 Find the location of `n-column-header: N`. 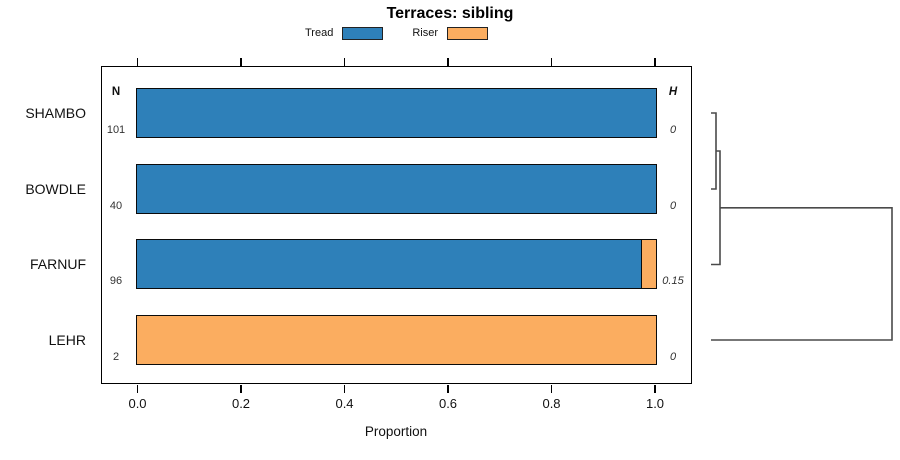

n-column-header: N is located at coordinates (116, 92).